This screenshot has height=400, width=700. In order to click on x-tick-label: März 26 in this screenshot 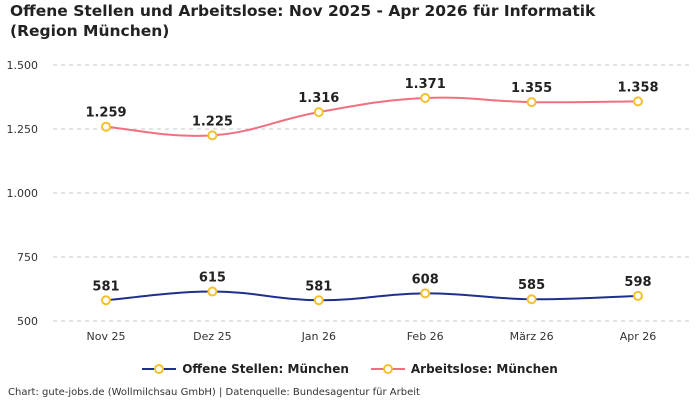, I will do `click(532, 336)`.